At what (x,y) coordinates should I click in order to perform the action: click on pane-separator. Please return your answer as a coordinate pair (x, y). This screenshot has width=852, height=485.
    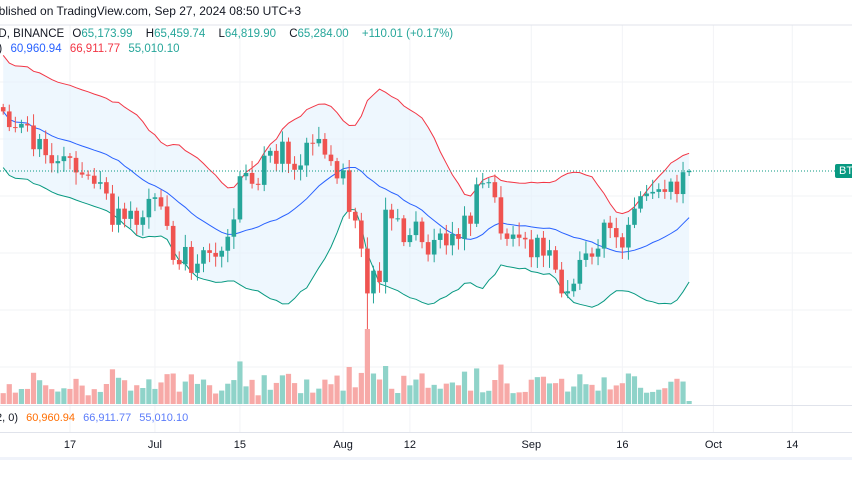
    Looking at the image, I should click on (426, 405).